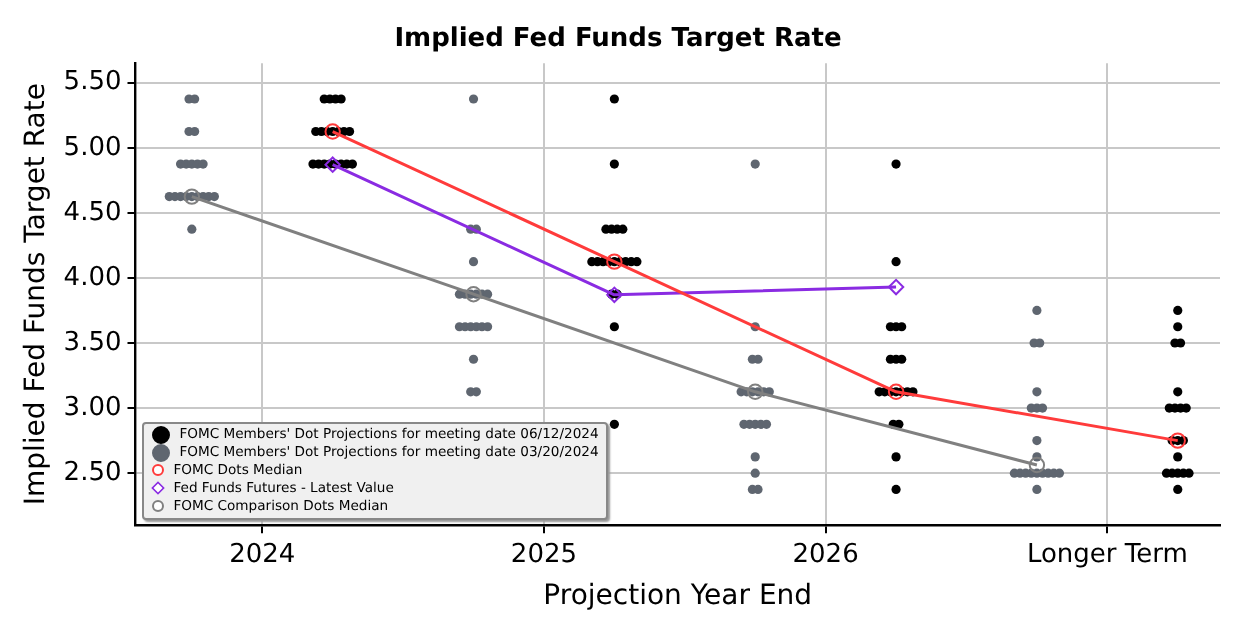 This screenshot has height=634, width=1248. Describe the element at coordinates (825, 554) in the screenshot. I see `x-tick-label: 2026` at that location.